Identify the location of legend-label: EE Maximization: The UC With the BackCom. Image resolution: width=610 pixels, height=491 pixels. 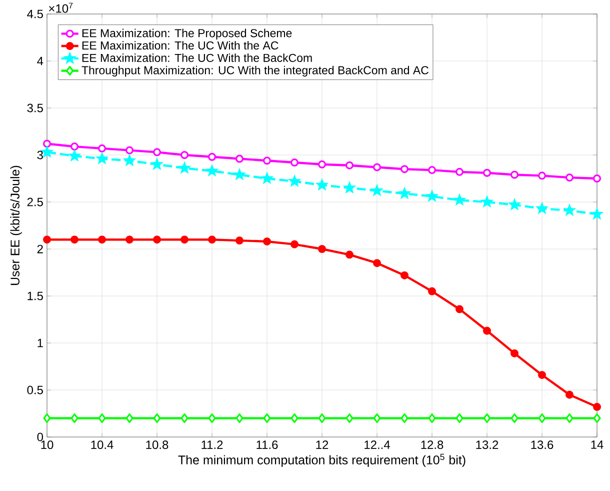
(197, 58).